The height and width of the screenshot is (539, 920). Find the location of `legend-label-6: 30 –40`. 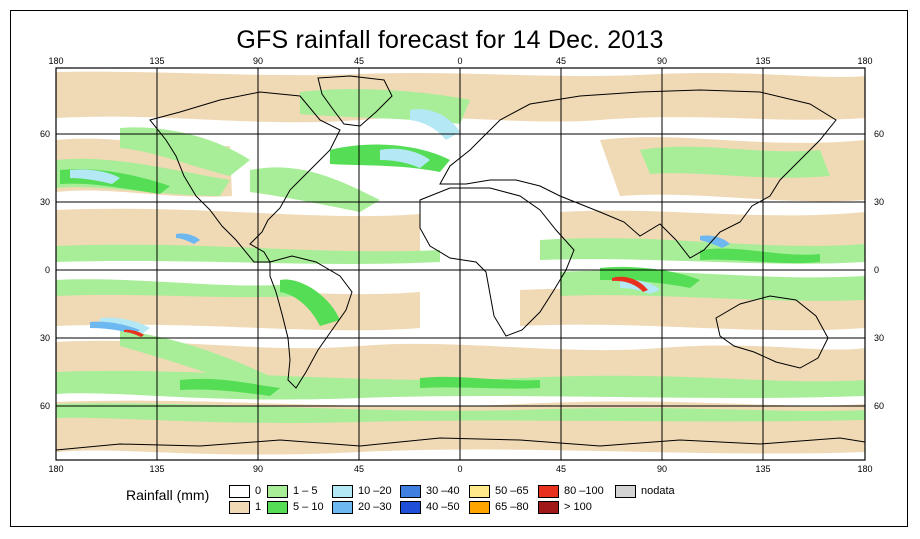

legend-label-6: 30 –40 is located at coordinates (443, 491).